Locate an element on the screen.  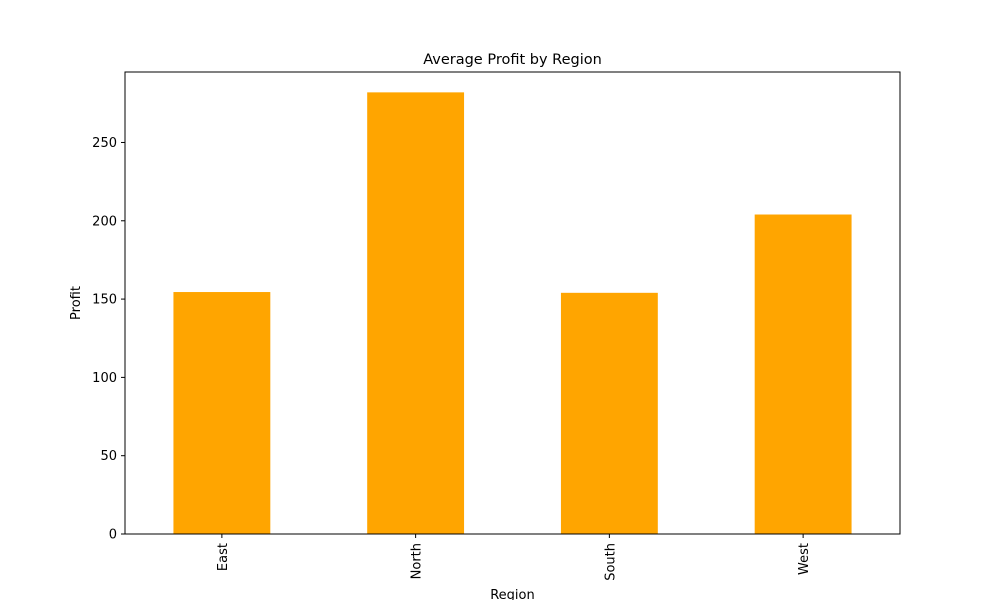
y-tick-label: 100 is located at coordinates (104, 378).